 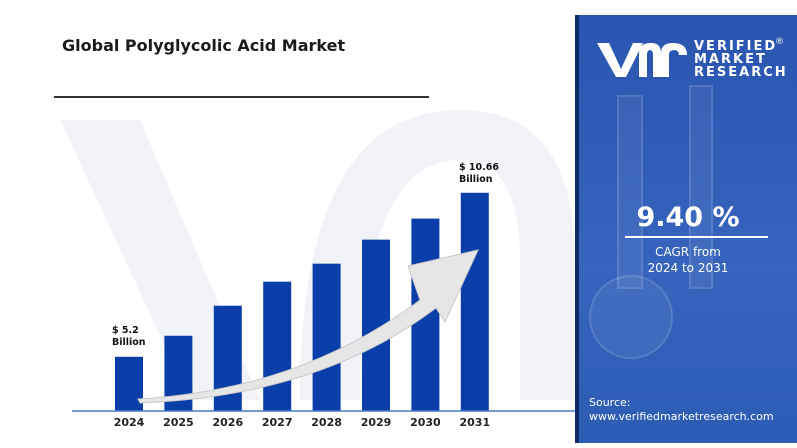 I want to click on data-label-2024: Billion, so click(x=129, y=342).